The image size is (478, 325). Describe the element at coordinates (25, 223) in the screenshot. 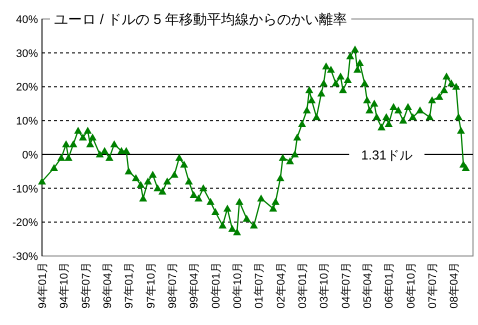

I see `y-tick-label: -20%` at that location.